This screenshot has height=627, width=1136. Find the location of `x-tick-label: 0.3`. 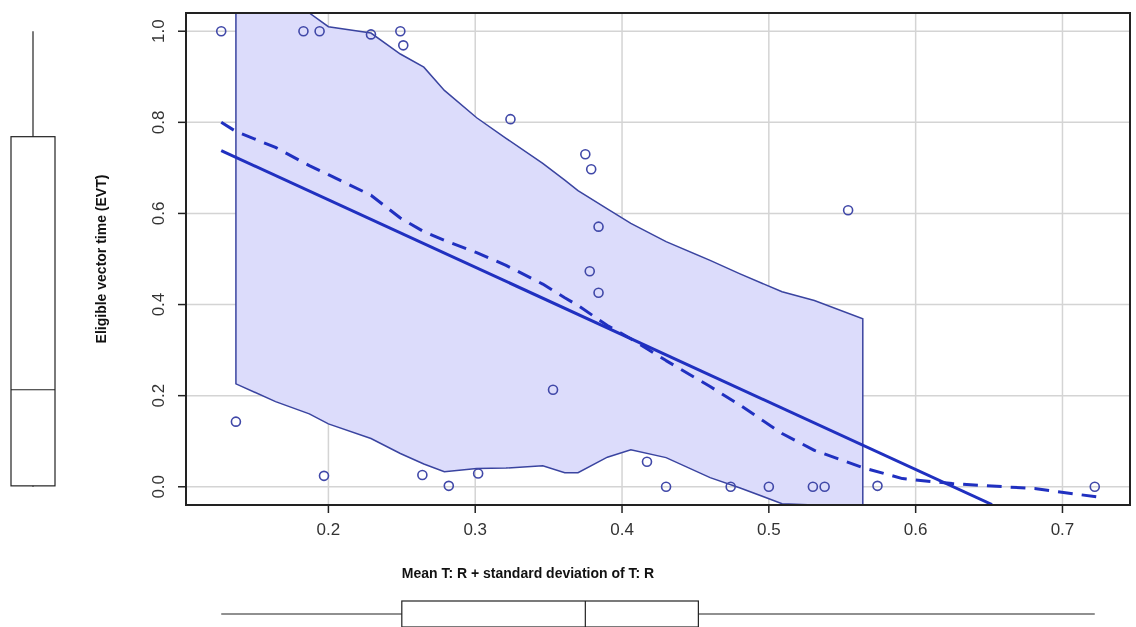

x-tick-label: 0.3 is located at coordinates (475, 529).